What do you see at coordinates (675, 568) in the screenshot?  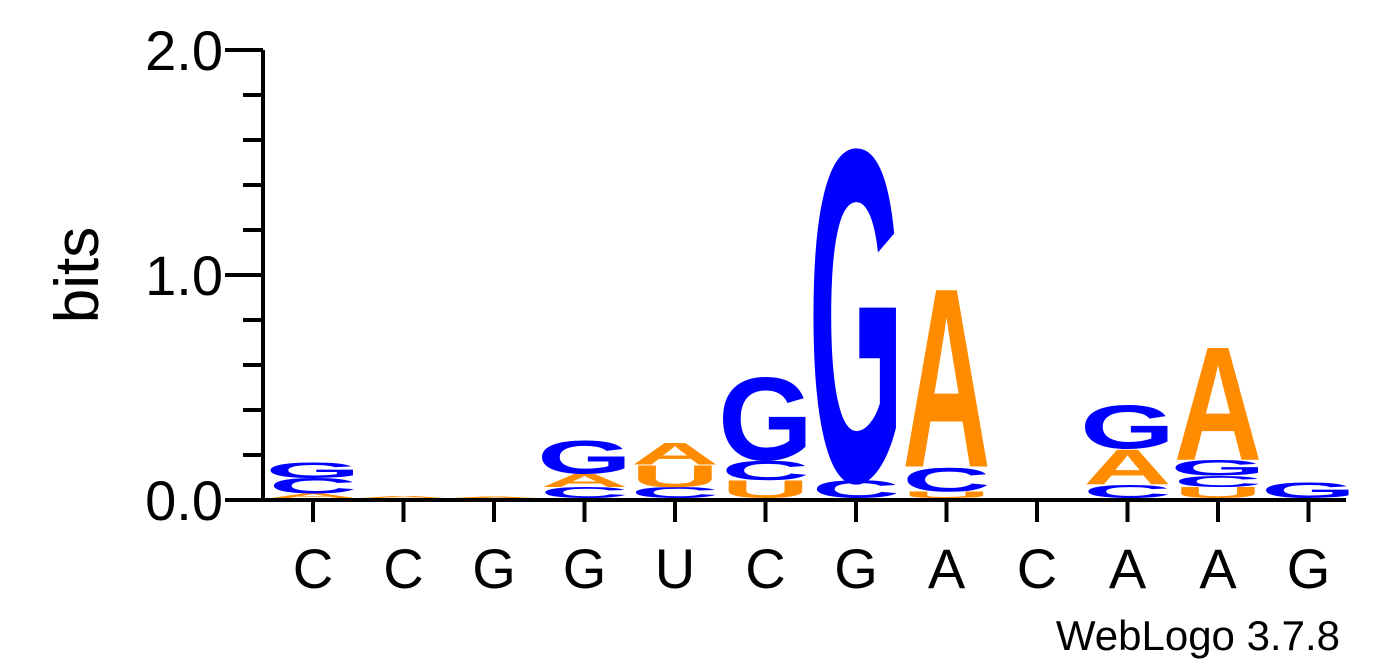 I see `x-tick-label: U` at bounding box center [675, 568].